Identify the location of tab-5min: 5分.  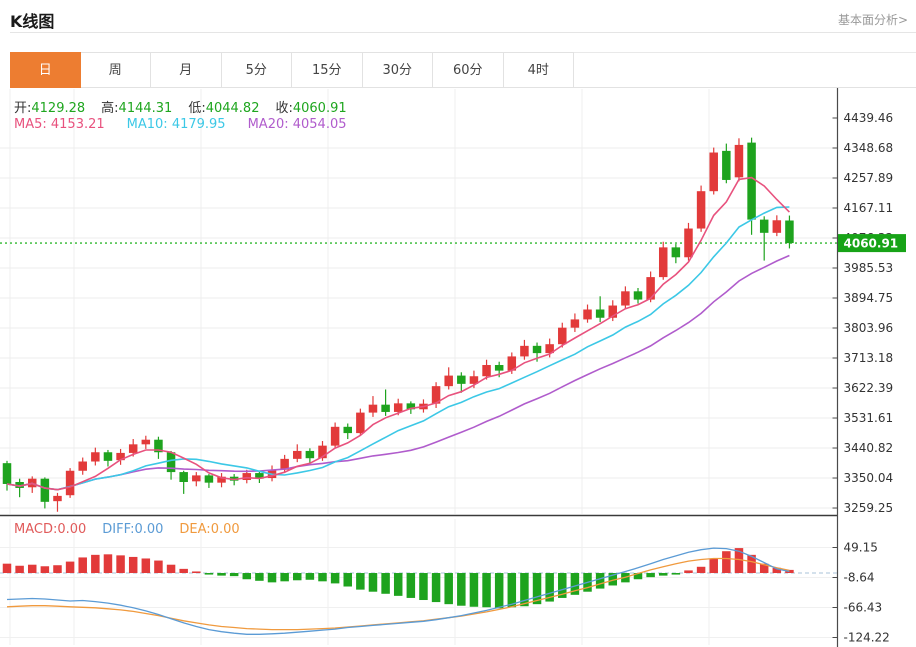
(256, 70).